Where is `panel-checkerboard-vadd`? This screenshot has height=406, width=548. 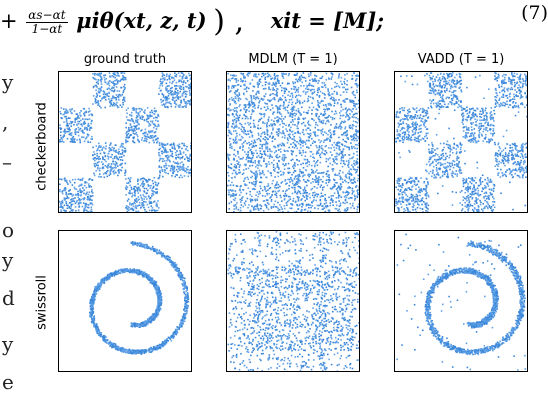 panel-checkerboard-vadd is located at coordinates (461, 142).